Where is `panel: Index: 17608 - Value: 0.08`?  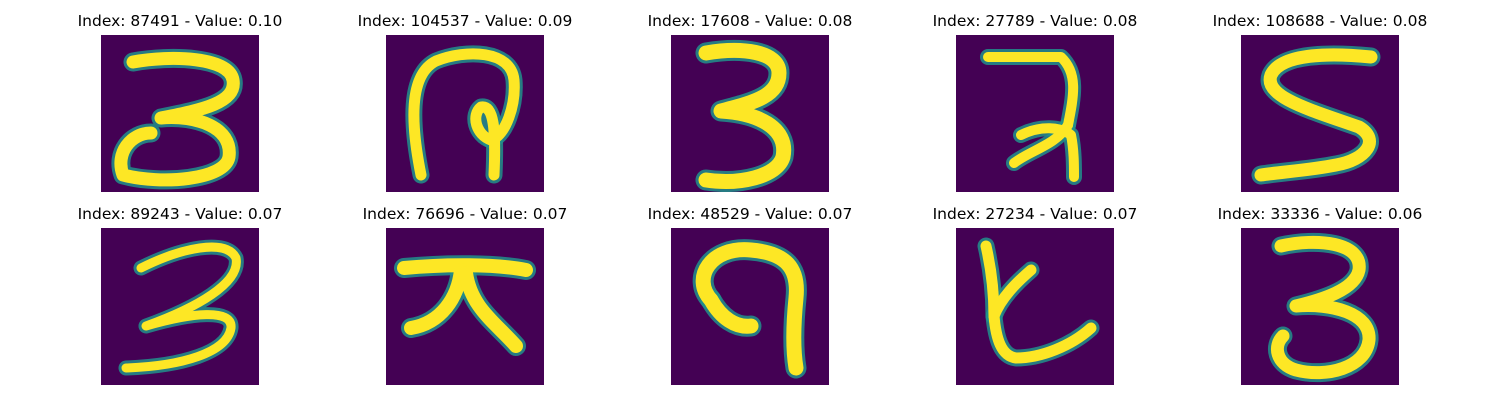 panel: Index: 17608 - Value: 0.08 is located at coordinates (750, 96).